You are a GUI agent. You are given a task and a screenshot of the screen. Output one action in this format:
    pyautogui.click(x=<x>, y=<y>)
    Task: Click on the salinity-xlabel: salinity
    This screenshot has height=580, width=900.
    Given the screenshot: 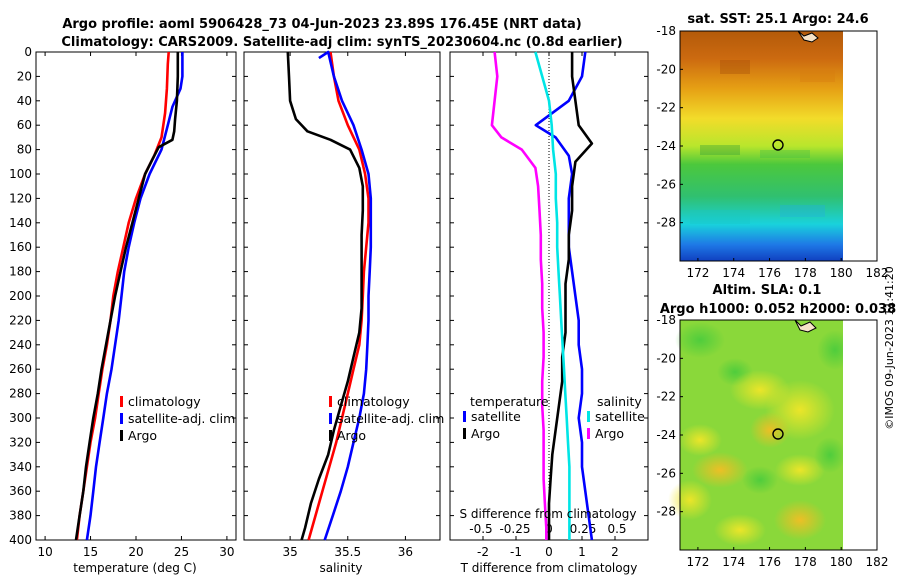 What is the action you would take?
    pyautogui.click(x=340, y=568)
    